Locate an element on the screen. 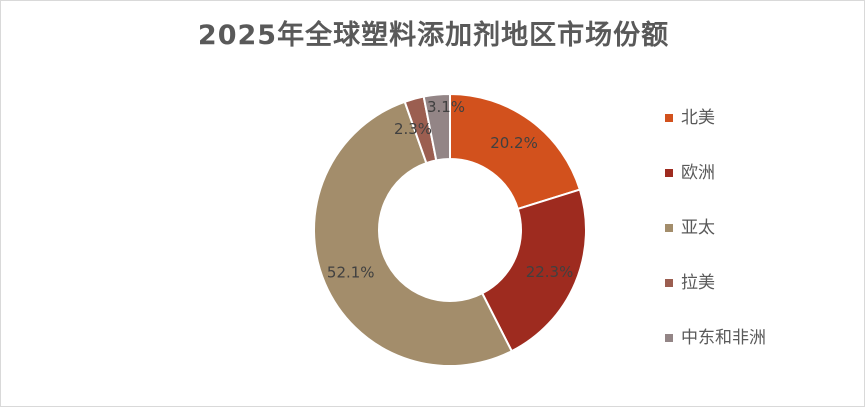  legend-label: 亚太 is located at coordinates (698, 228).